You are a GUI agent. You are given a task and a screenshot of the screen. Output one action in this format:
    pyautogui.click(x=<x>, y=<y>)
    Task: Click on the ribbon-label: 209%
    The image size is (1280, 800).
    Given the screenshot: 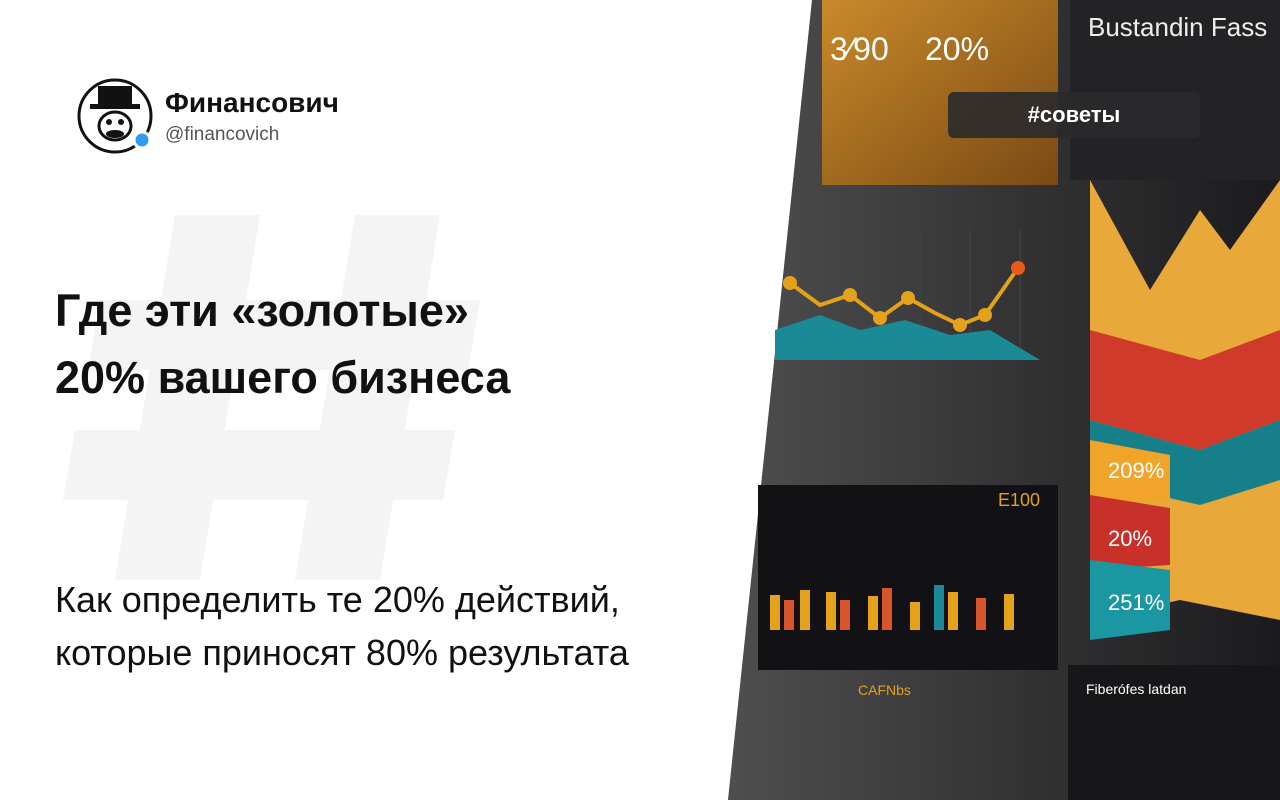 What is the action you would take?
    pyautogui.click(x=1136, y=470)
    